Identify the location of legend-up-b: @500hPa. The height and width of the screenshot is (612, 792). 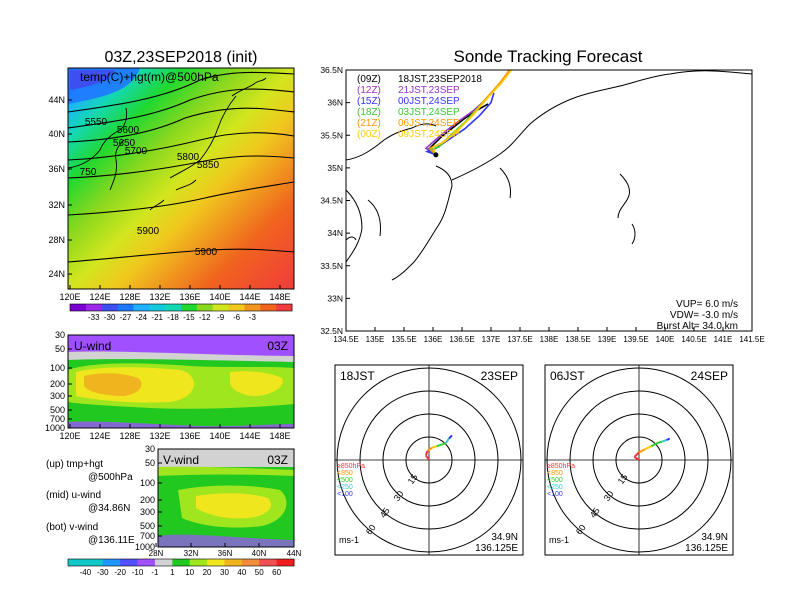
(110, 477).